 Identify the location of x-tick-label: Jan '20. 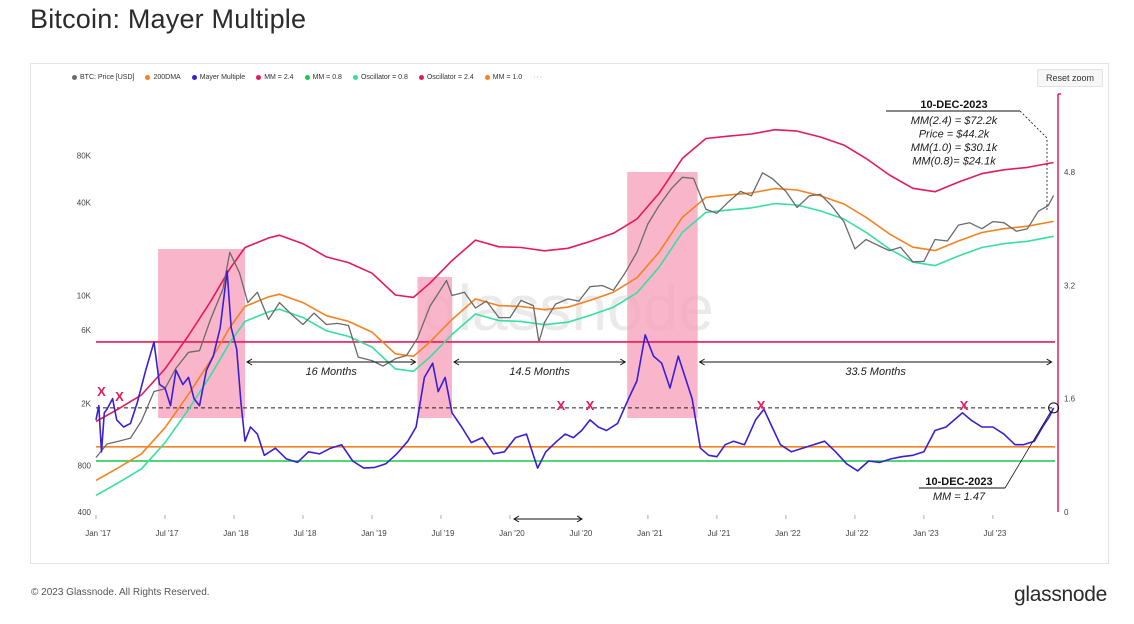
(512, 533).